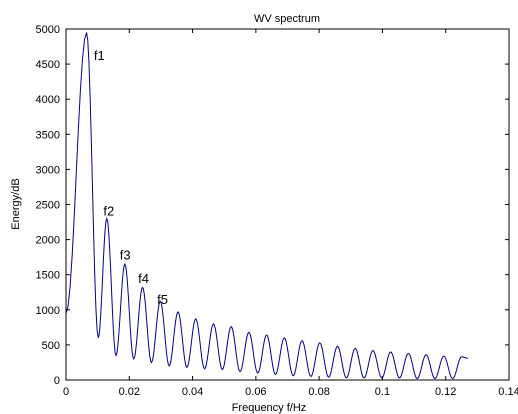  What do you see at coordinates (508, 392) in the screenshot?
I see `x-tick-label: 0.14` at bounding box center [508, 392].